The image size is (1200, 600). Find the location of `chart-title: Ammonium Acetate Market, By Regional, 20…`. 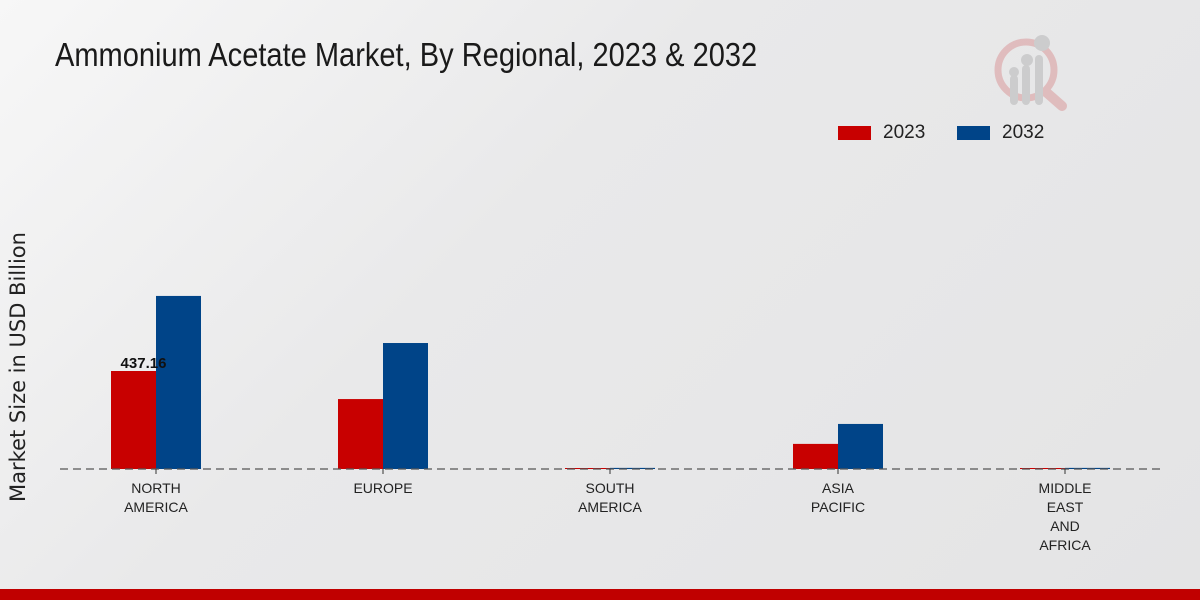

chart-title: Ammonium Acetate Market, By Regional, 20… is located at coordinates (406, 54).